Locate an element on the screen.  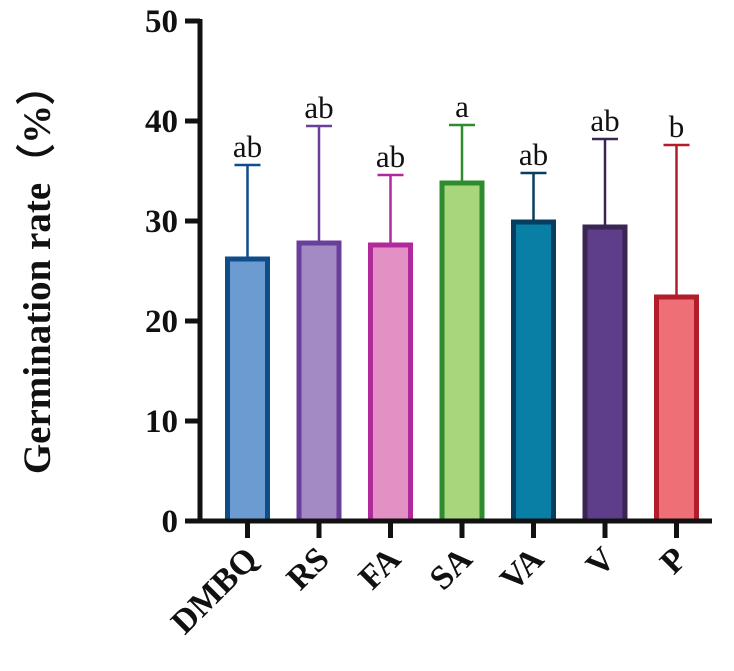
bar-p is located at coordinates (676, 409).